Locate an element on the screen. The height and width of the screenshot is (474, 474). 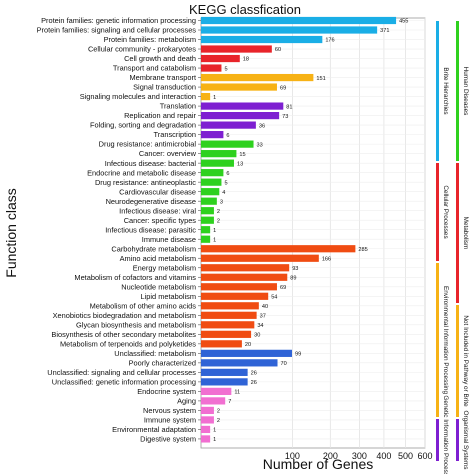
category-label: Drug resistance: antineoplastic is located at coordinates (145, 182).